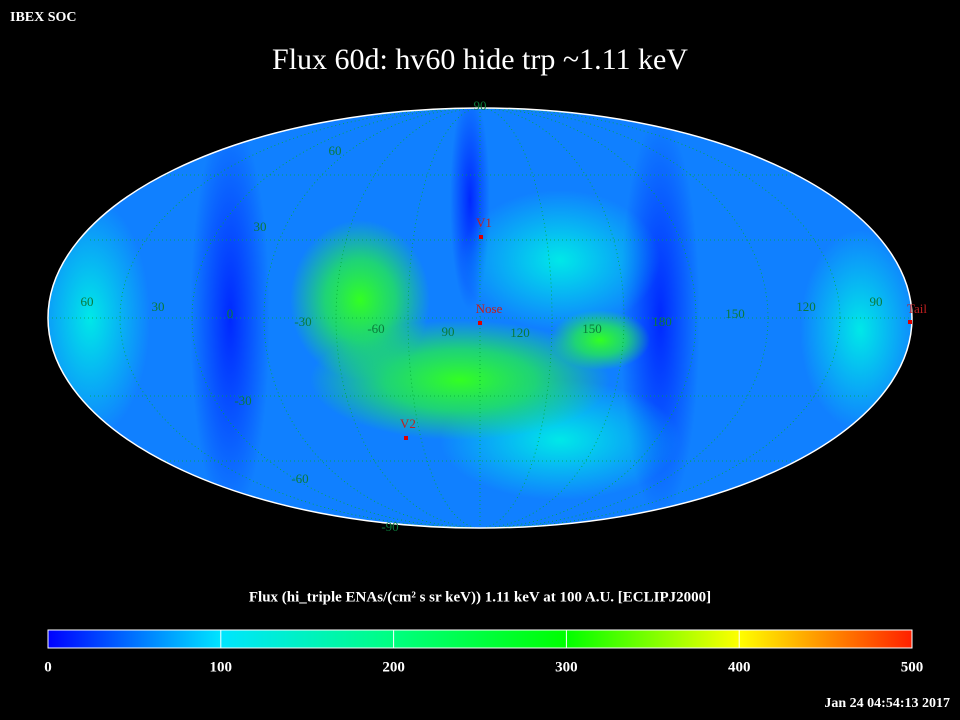 The image size is (960, 720). Describe the element at coordinates (917, 308) in the screenshot. I see `marker-label: Tail` at that location.